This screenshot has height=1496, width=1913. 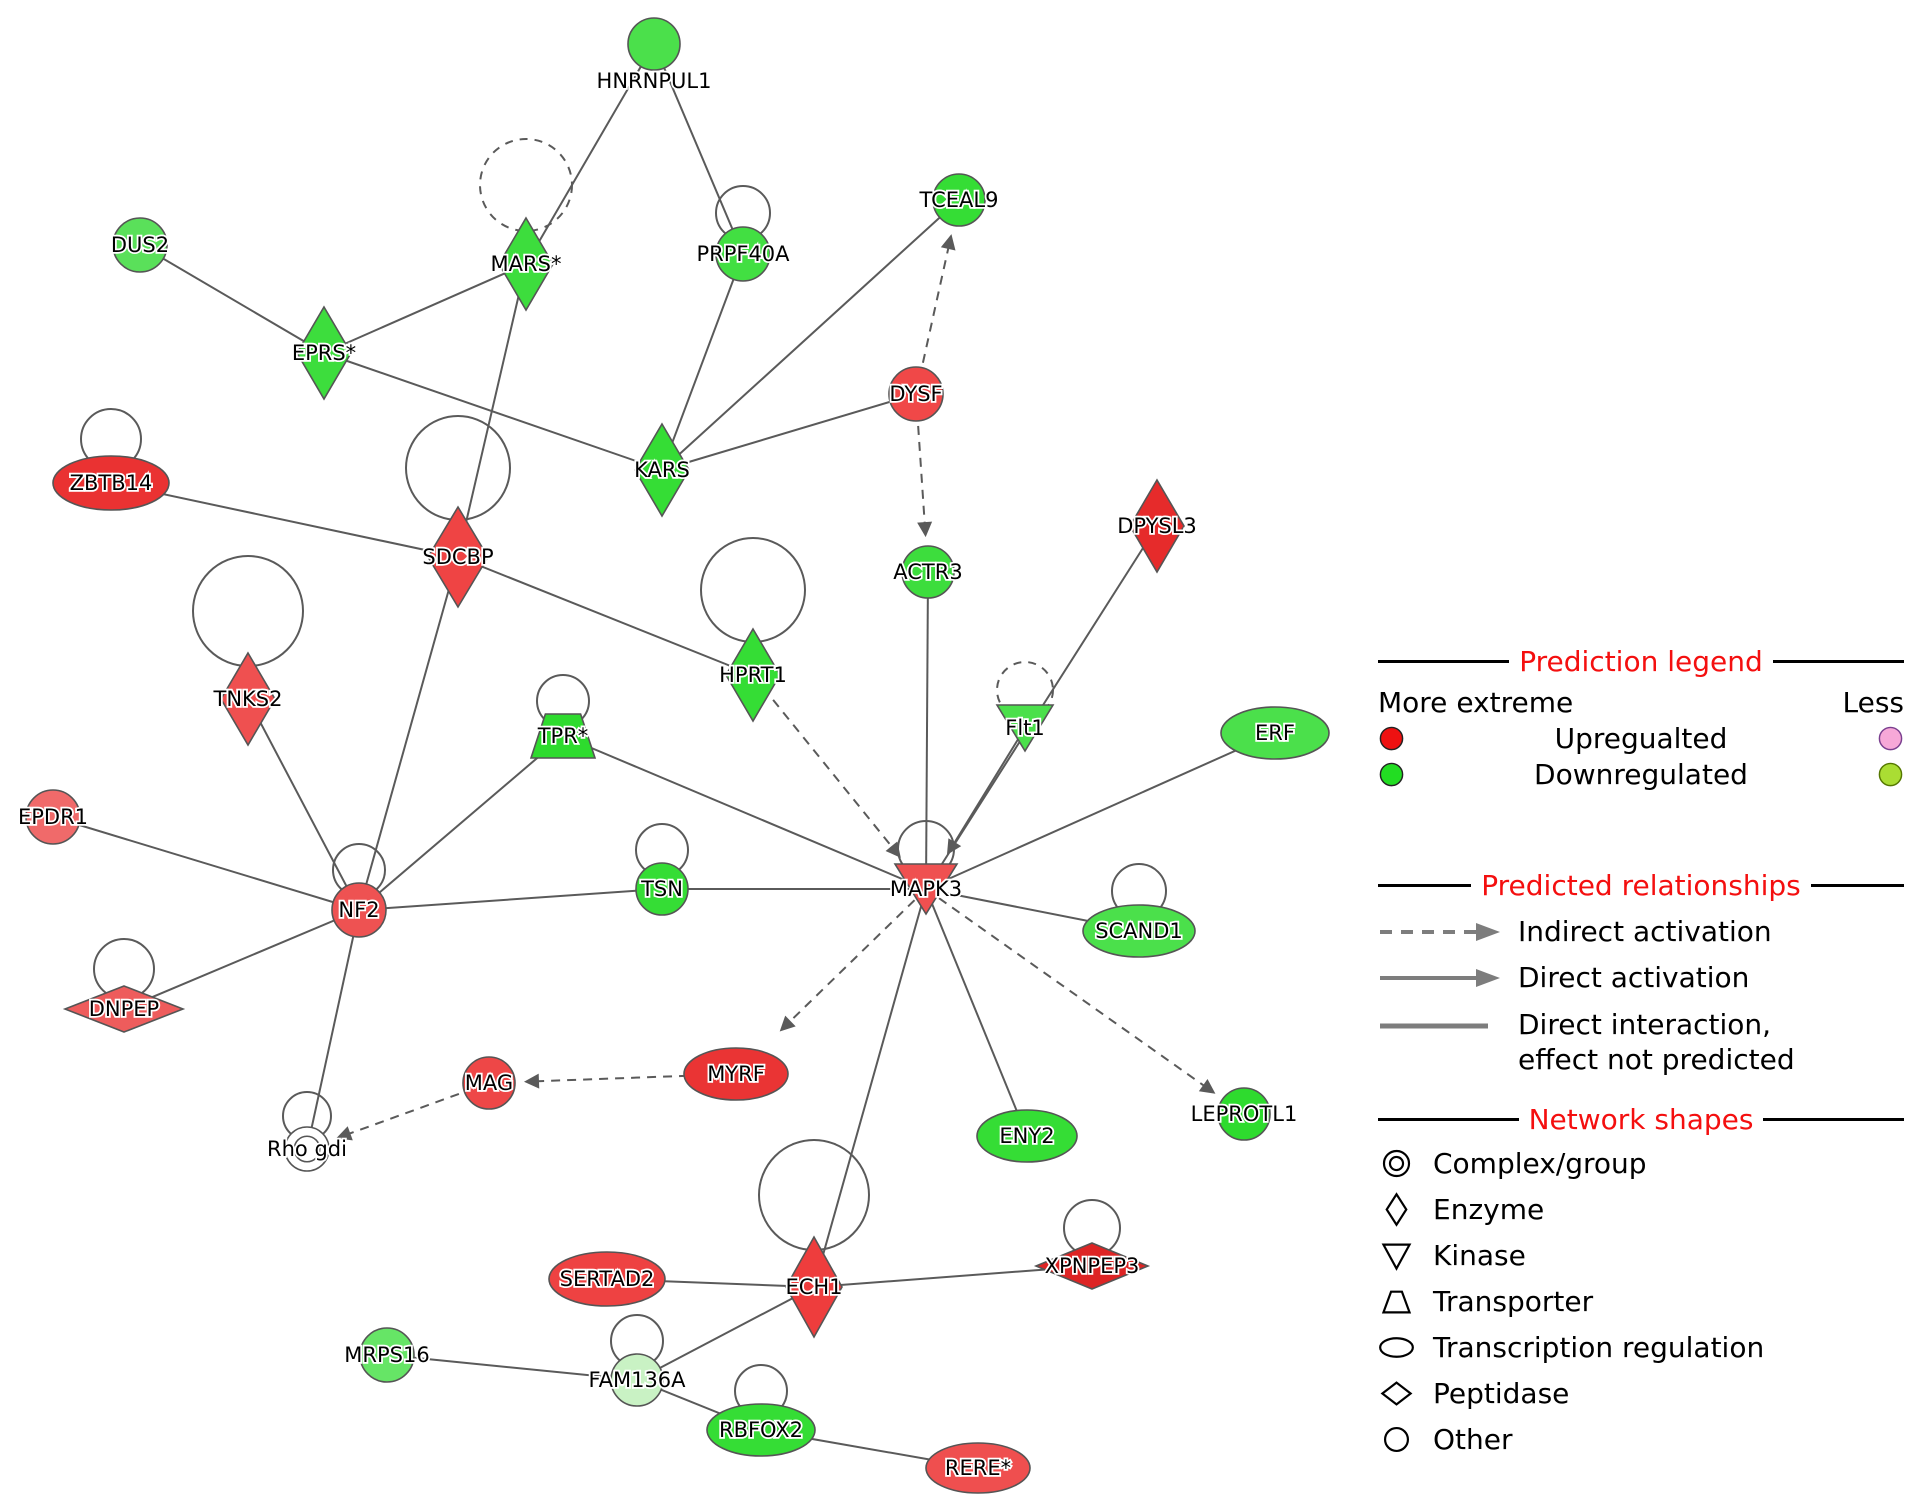 What do you see at coordinates (1599, 1347) in the screenshot?
I see `transcription-regulation-label: Transcription regulation` at bounding box center [1599, 1347].